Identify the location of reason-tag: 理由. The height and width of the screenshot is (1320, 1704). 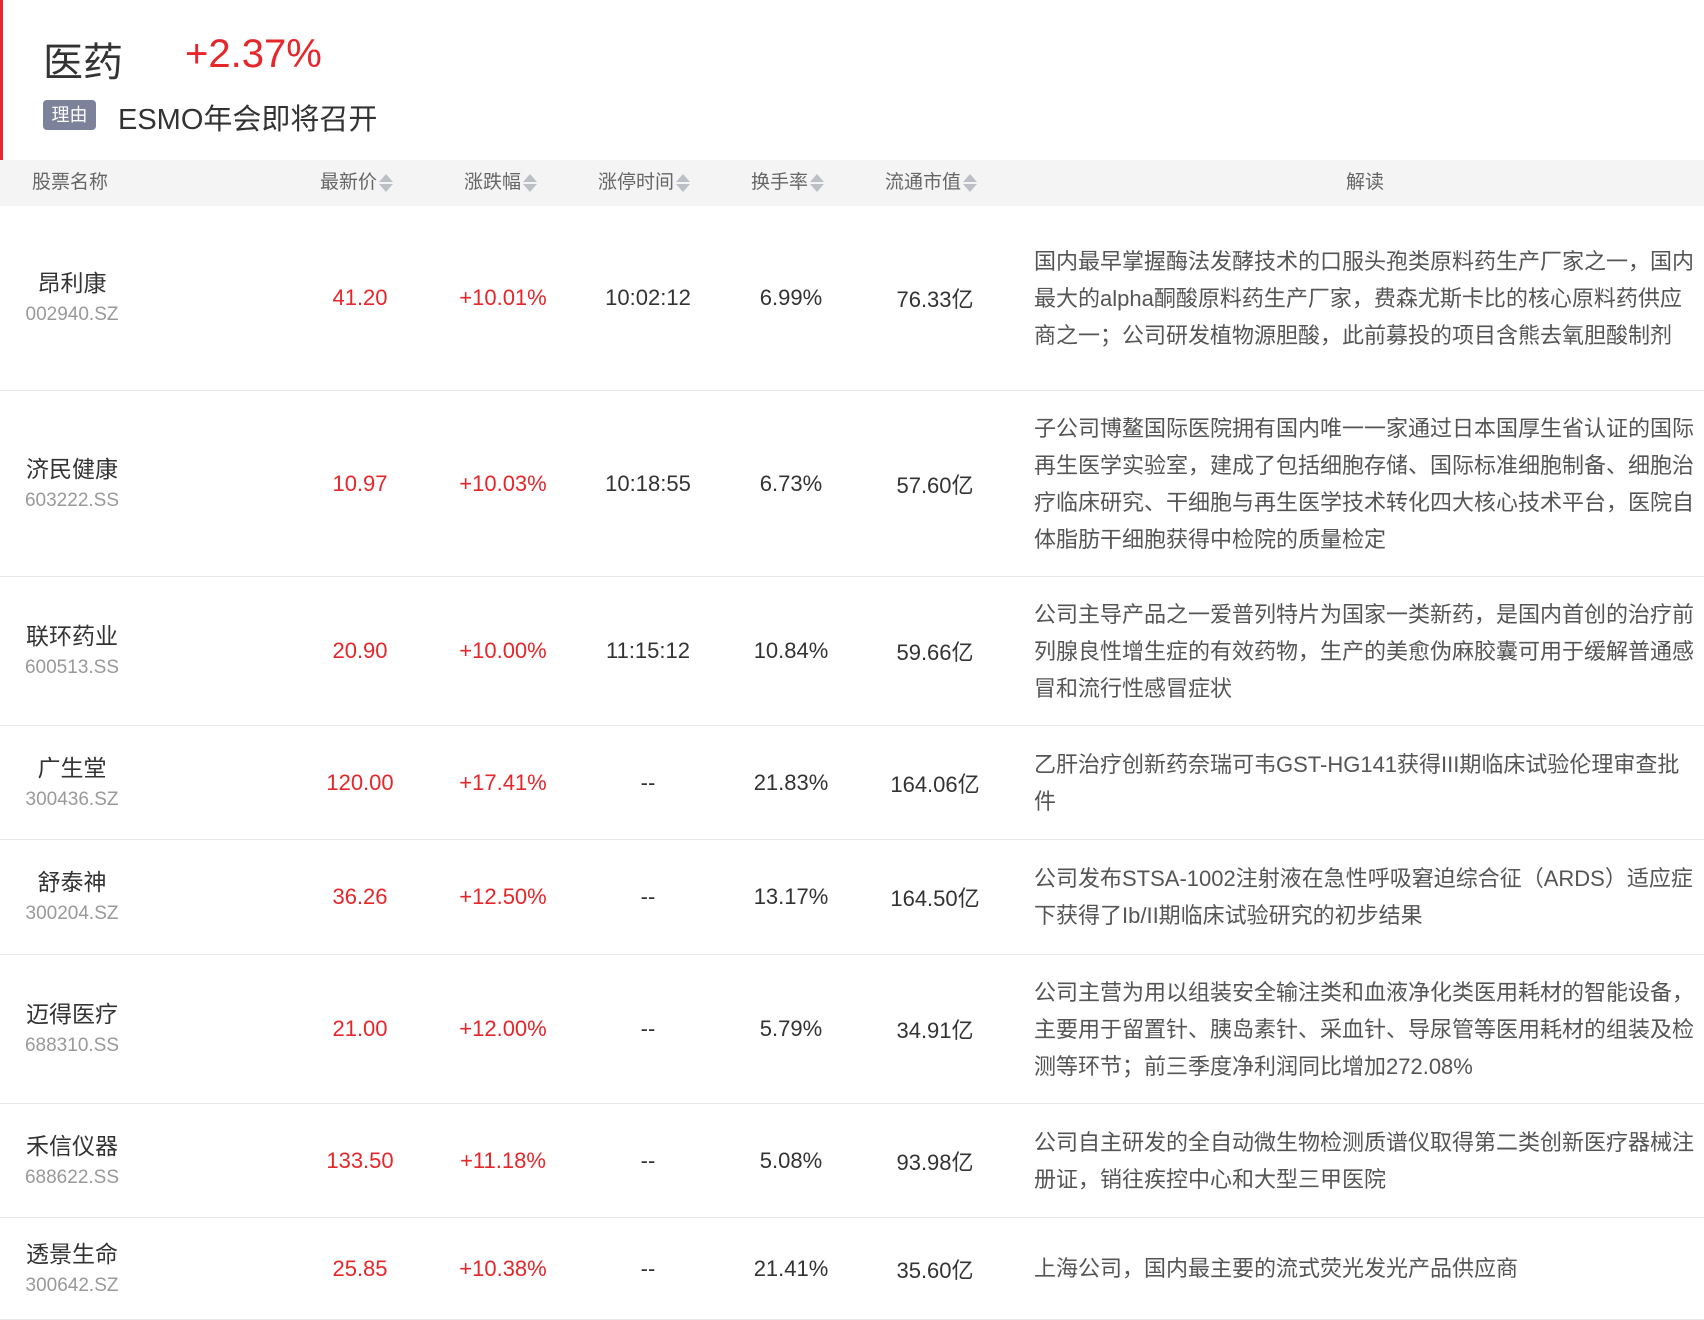
(69, 115).